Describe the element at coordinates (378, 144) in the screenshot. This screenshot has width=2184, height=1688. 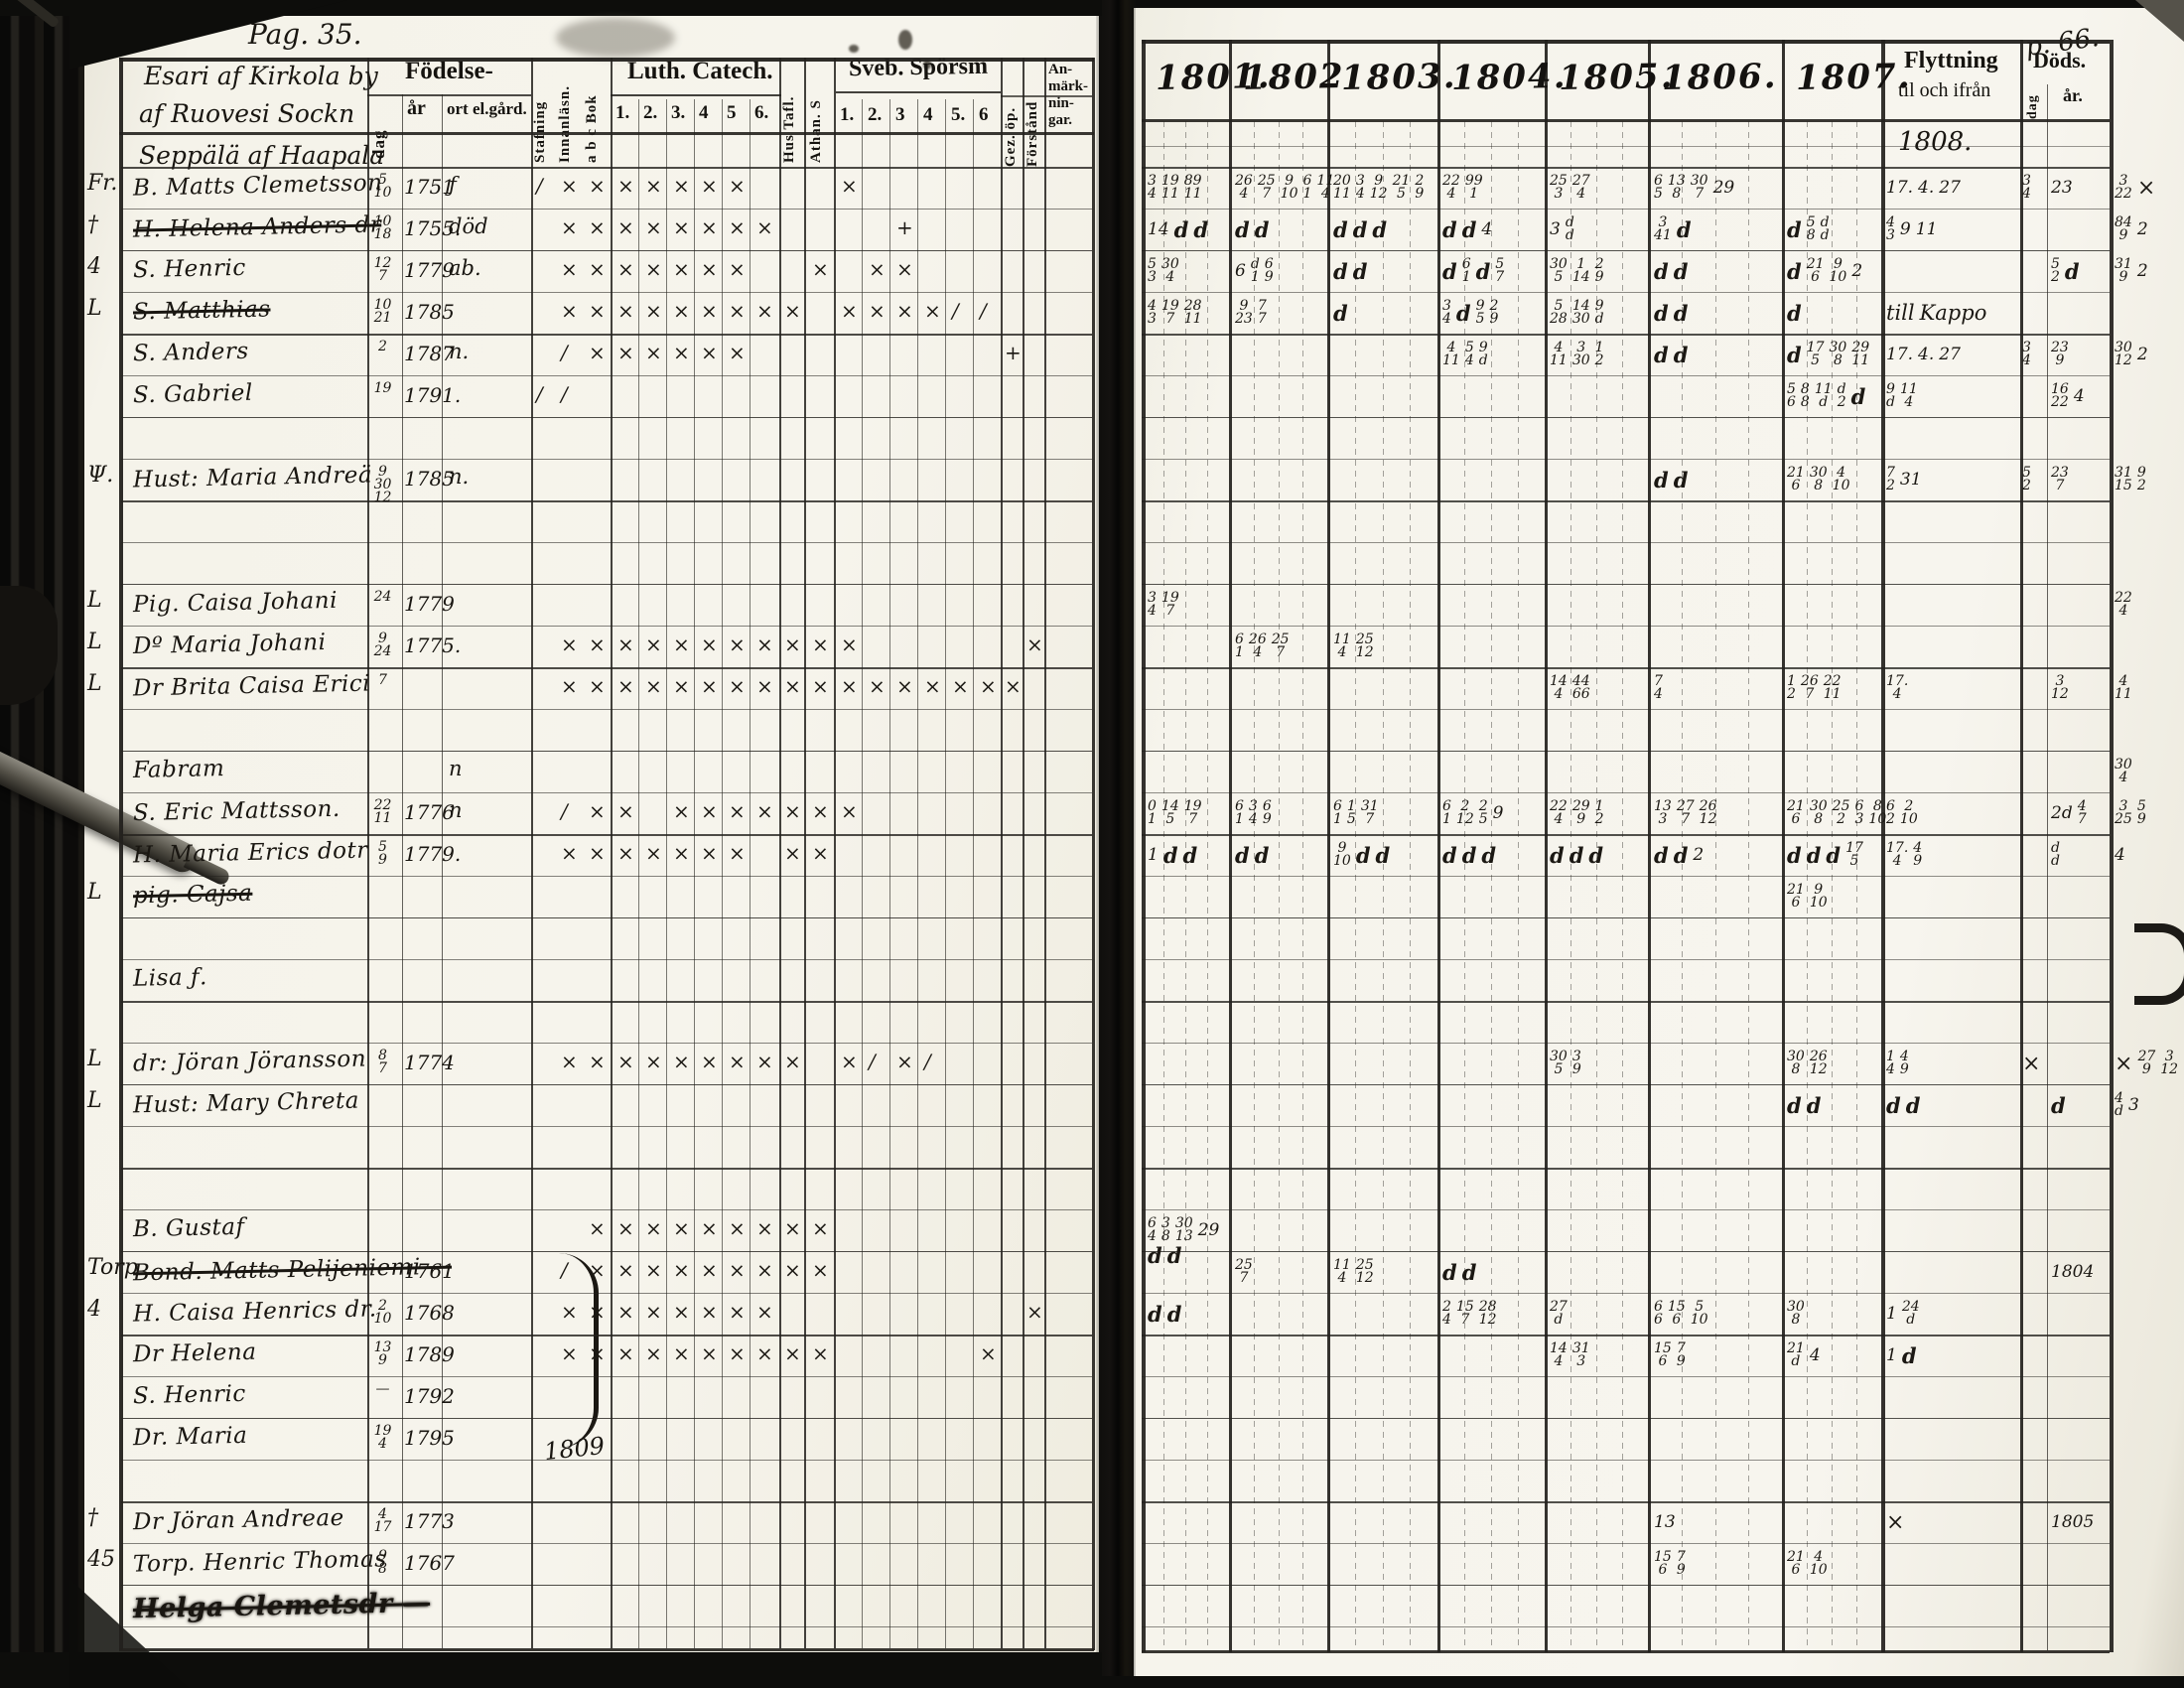
I see `column-header-dag: dag` at that location.